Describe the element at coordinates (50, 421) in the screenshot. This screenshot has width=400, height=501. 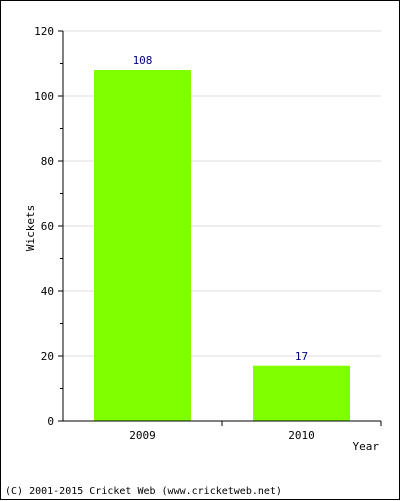
I see `y-tick-label: 0` at that location.